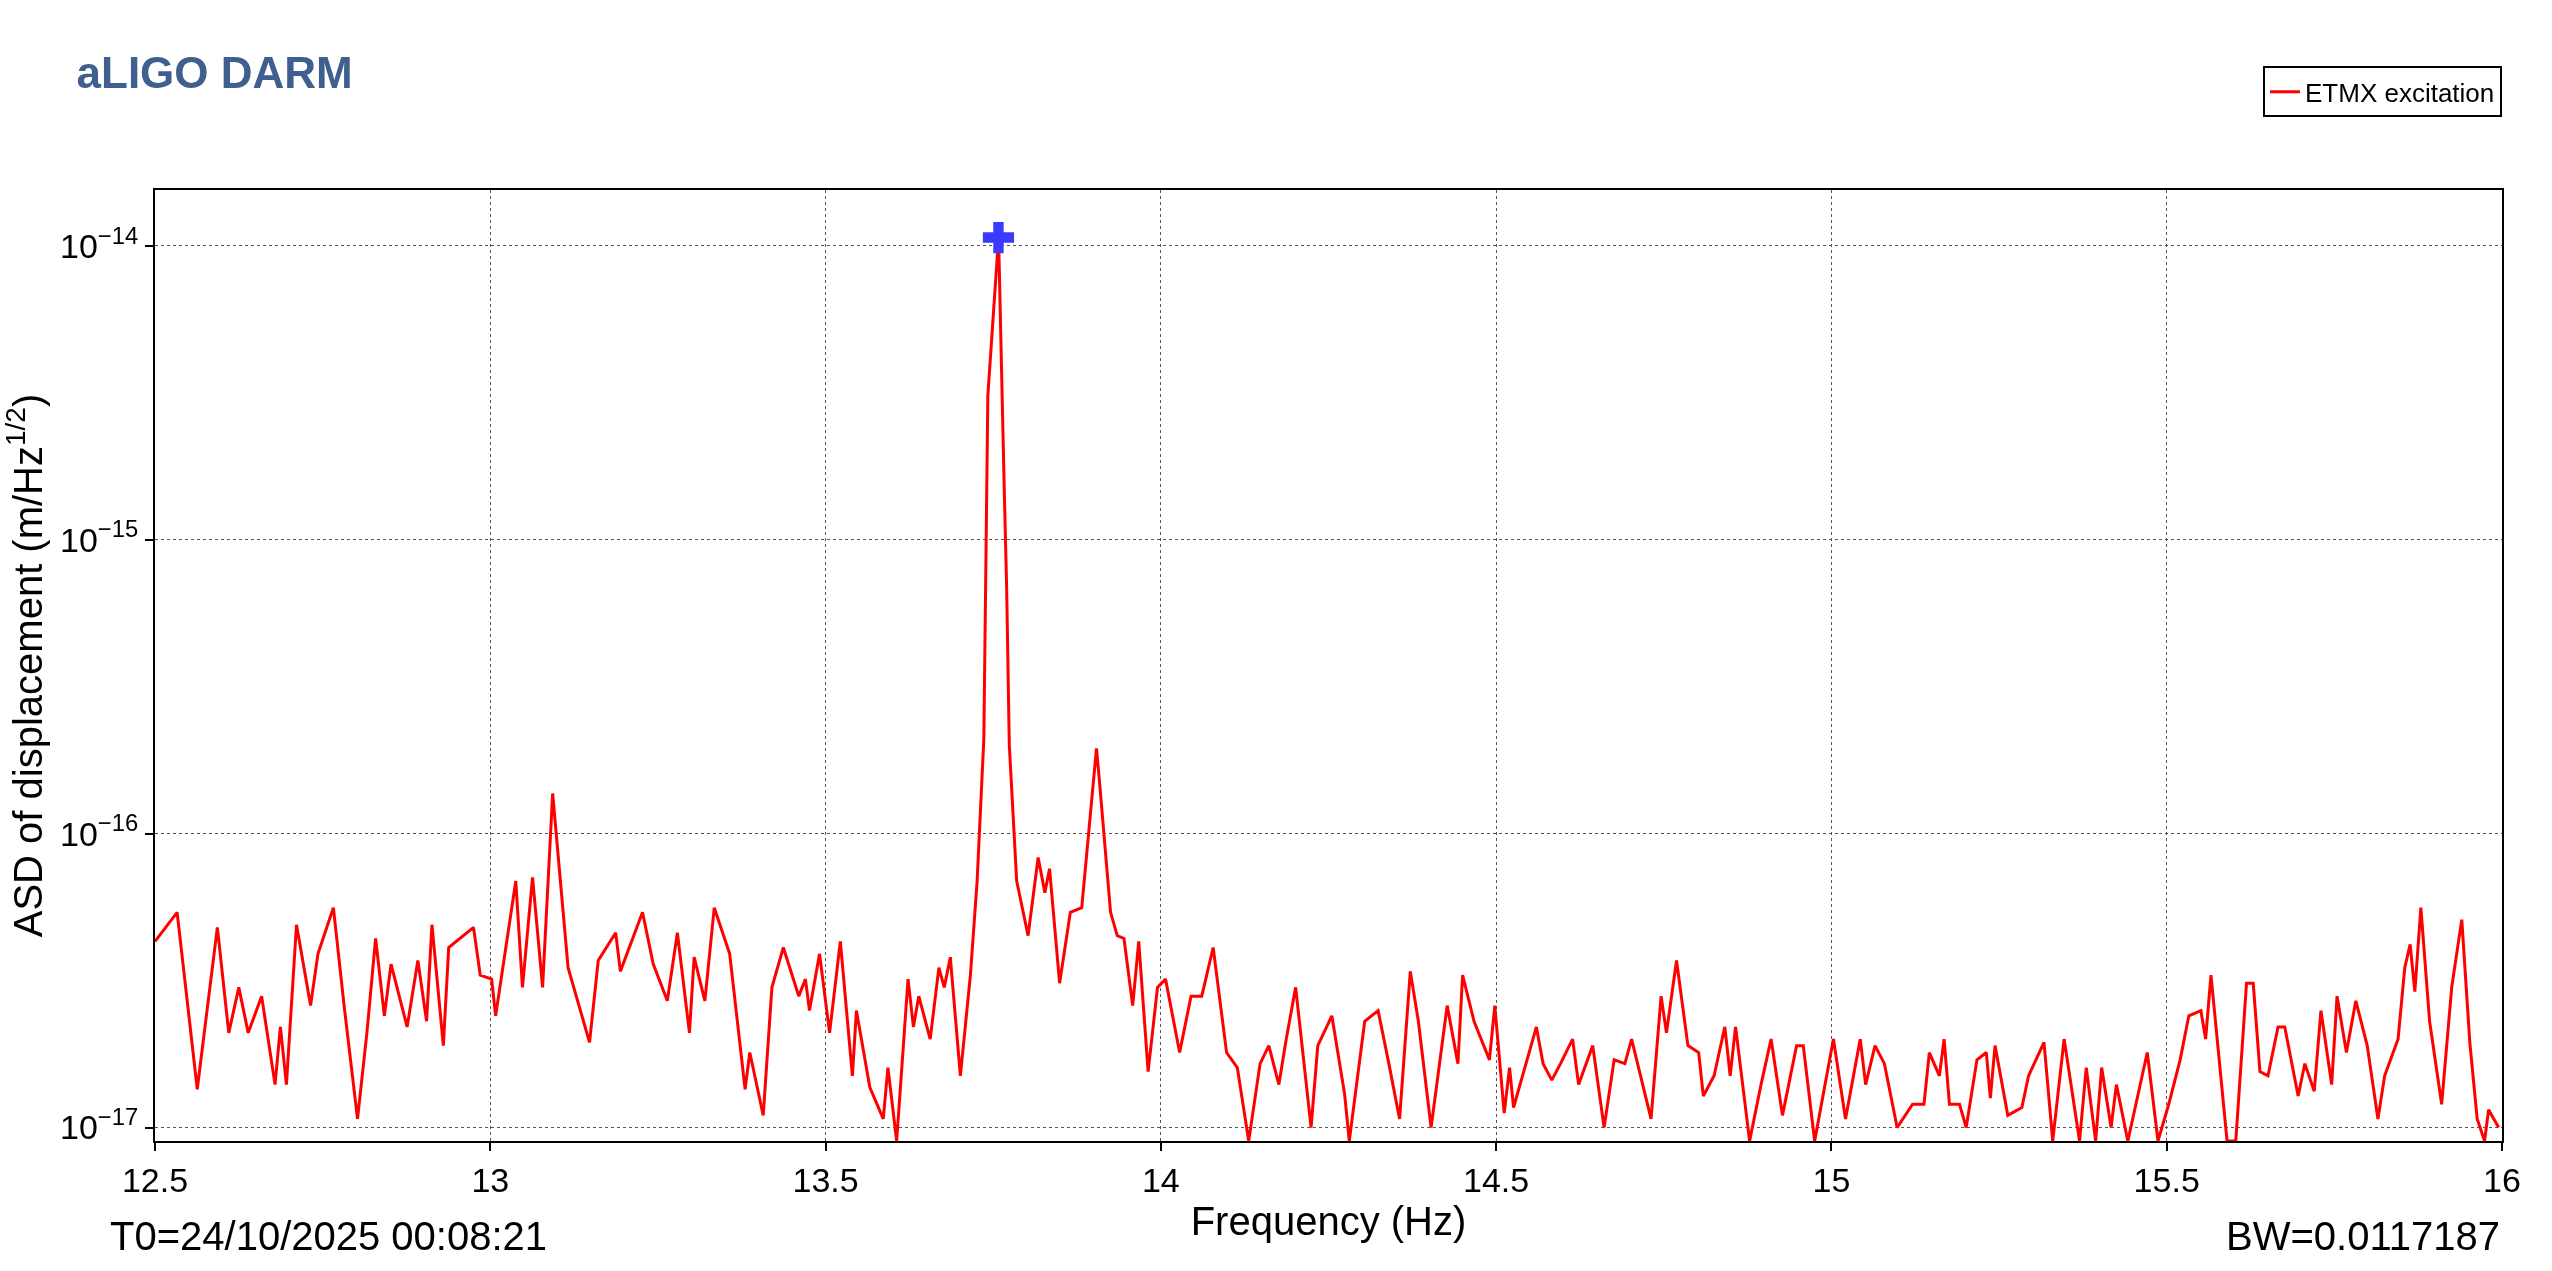  I want to click on x-tick-label: 12.5, so click(155, 1179).